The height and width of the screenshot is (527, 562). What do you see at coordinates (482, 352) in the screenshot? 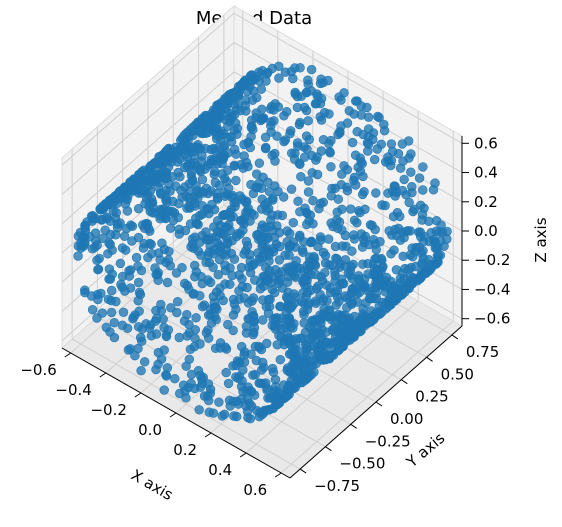
I see `y-tick-label: 0.75` at bounding box center [482, 352].